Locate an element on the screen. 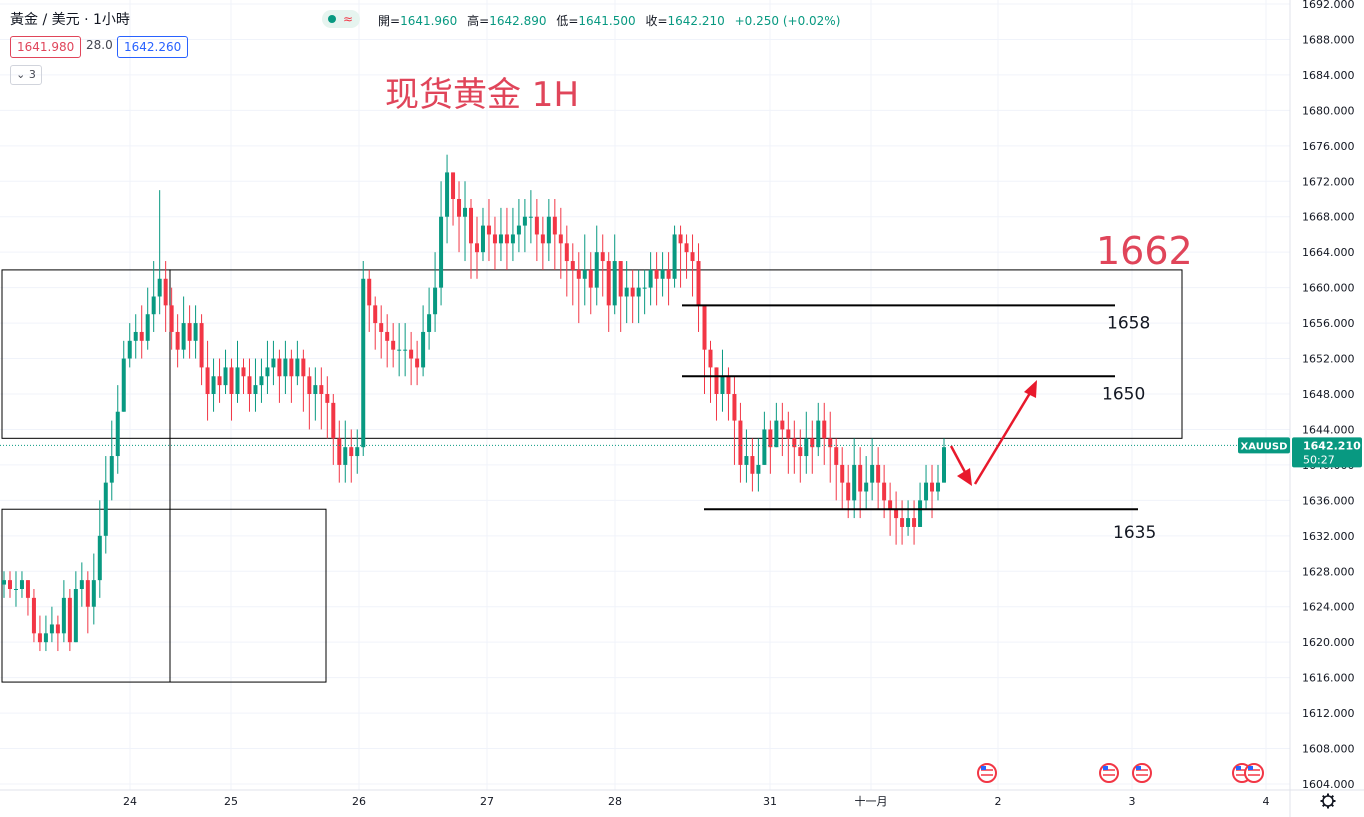 Image resolution: width=1364 pixels, height=817 pixels. indicators-toggle-button: ⌄ 3 is located at coordinates (26, 75).